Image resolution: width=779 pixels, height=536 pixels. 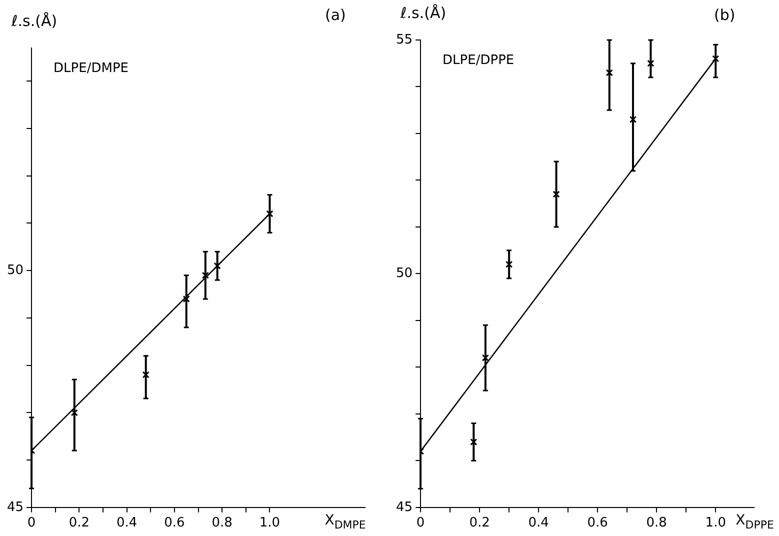 What do you see at coordinates (725, 15) in the screenshot?
I see `text: (b)` at bounding box center [725, 15].